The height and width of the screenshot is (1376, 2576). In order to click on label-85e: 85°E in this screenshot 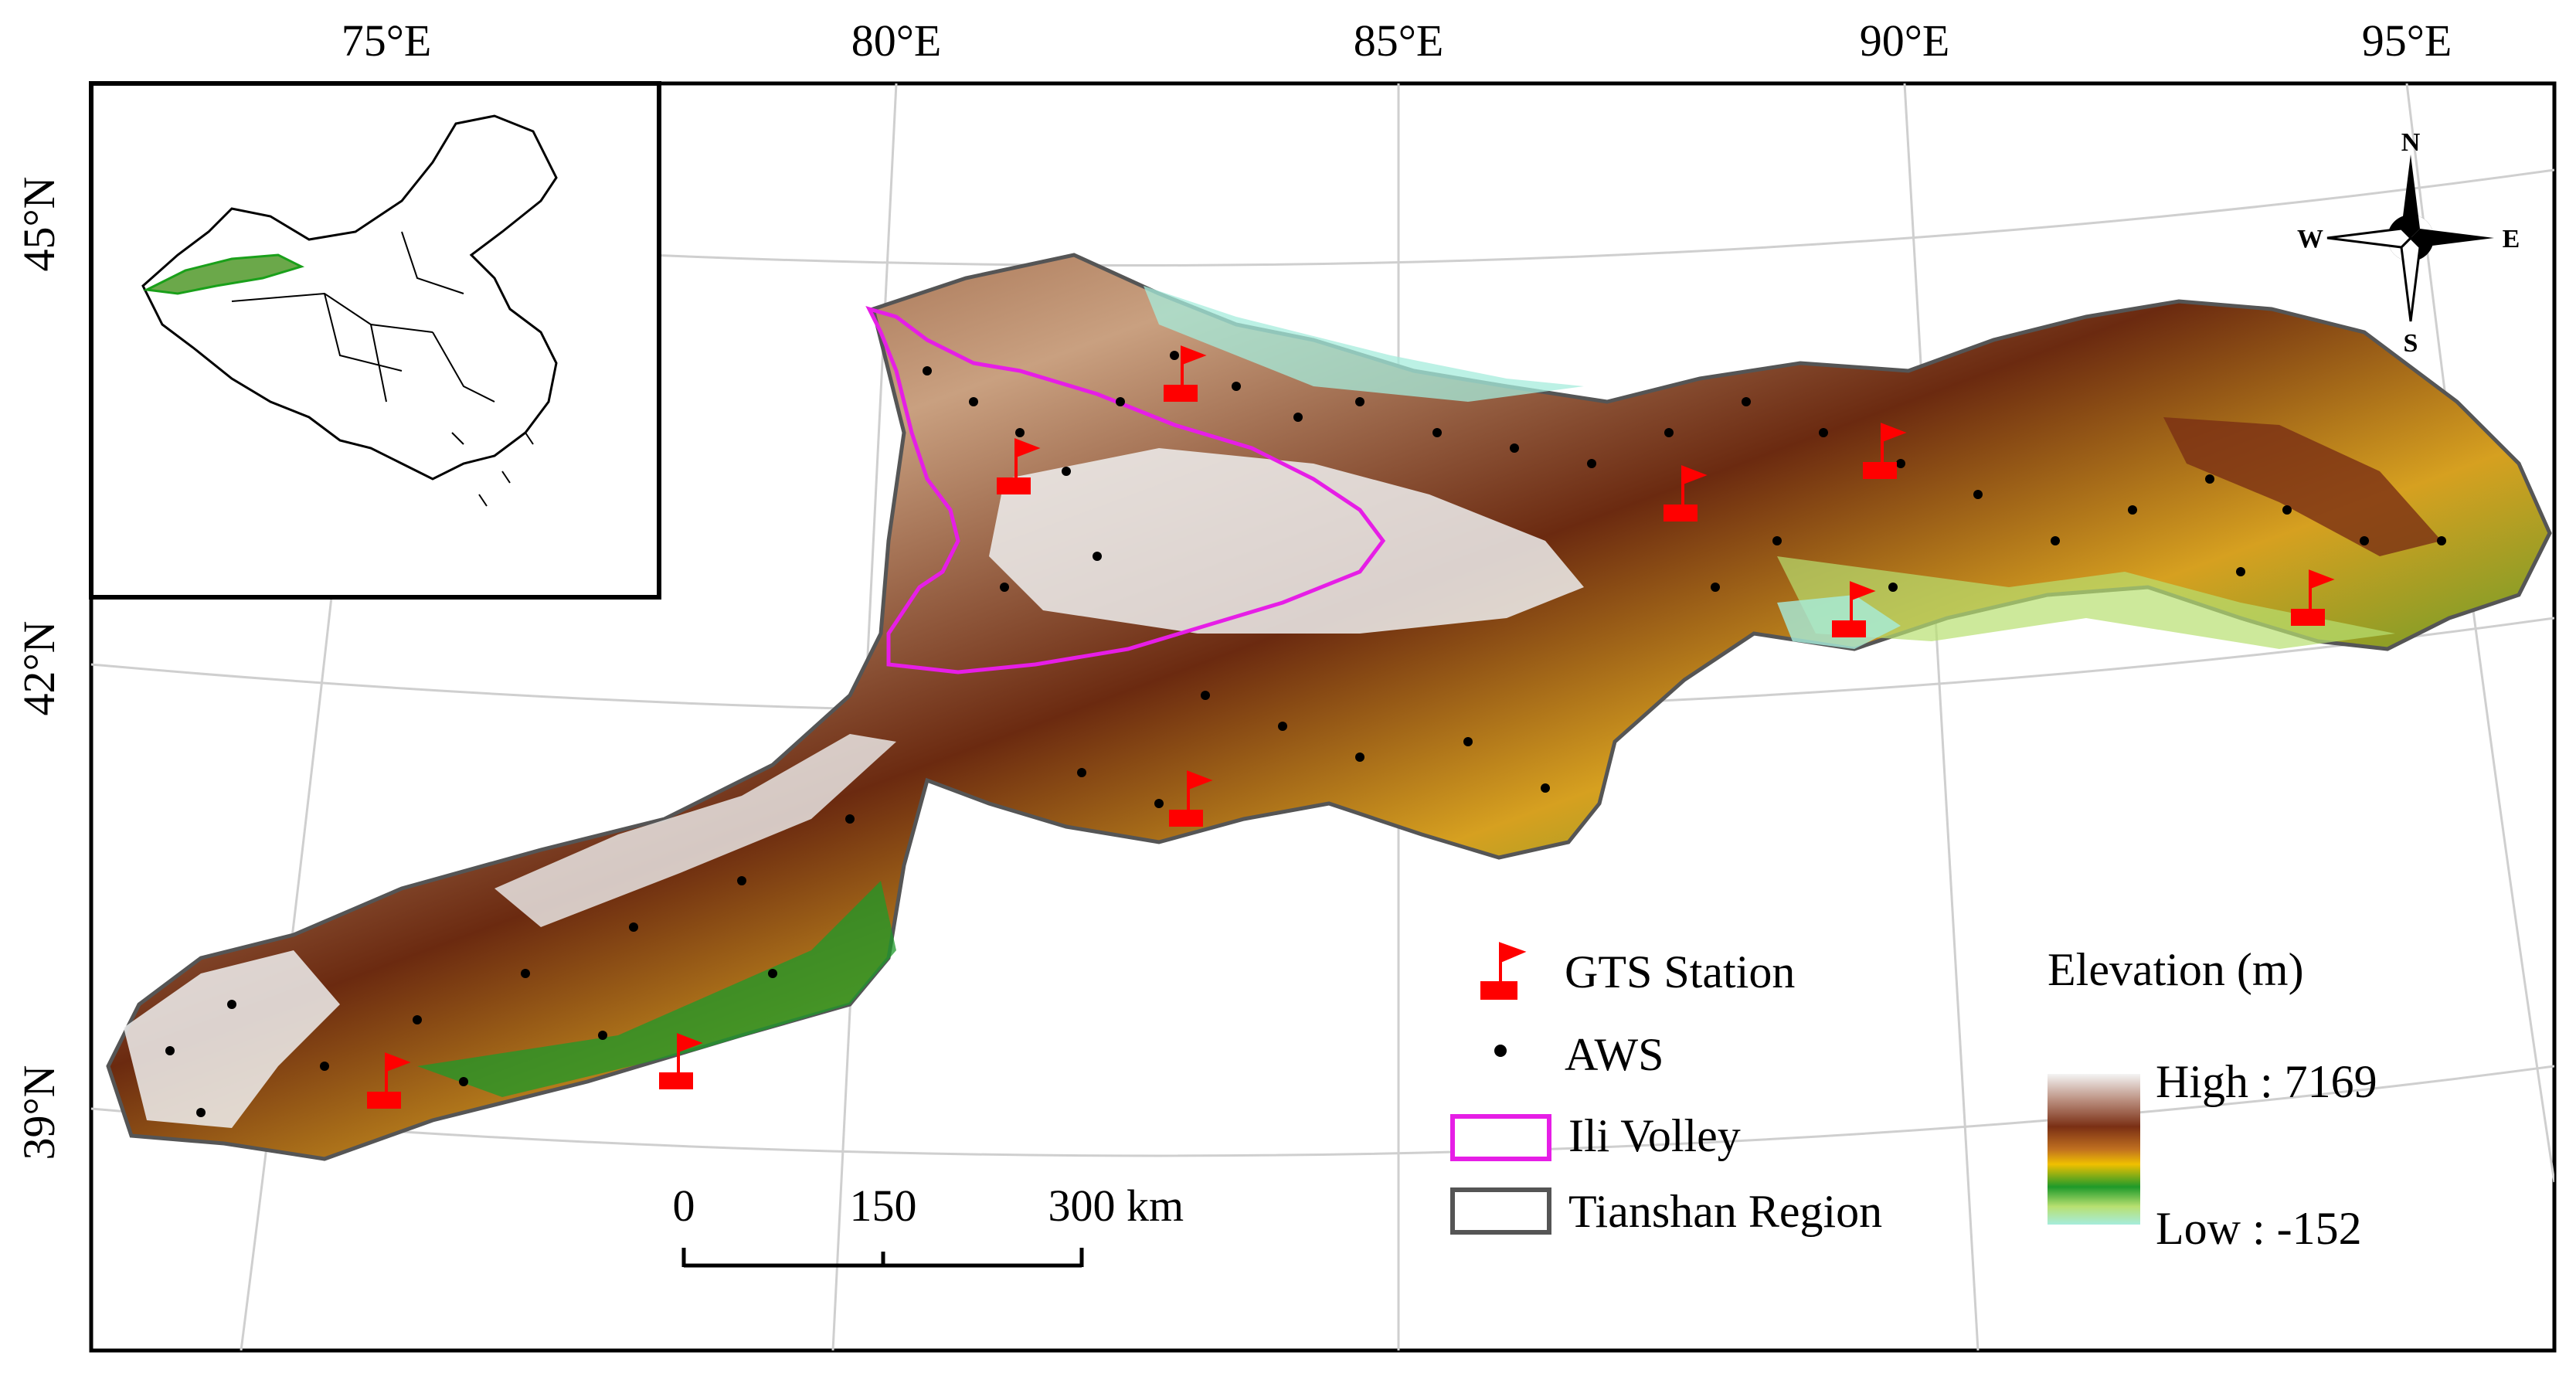, I will do `click(1399, 40)`.